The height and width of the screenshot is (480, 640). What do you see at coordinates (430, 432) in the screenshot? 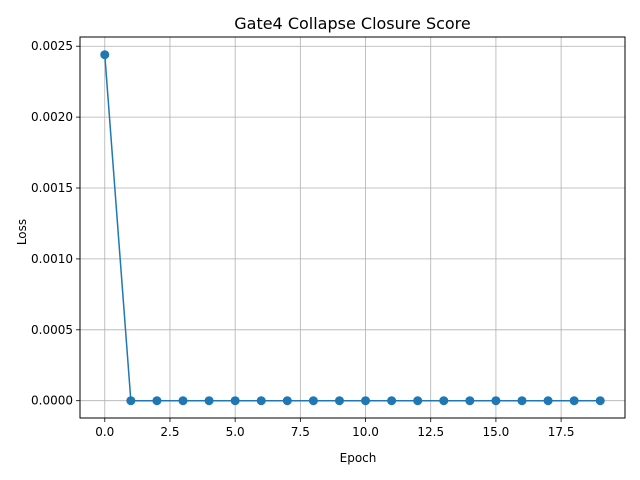
I see `x-tick-label: 12.5` at bounding box center [430, 432].